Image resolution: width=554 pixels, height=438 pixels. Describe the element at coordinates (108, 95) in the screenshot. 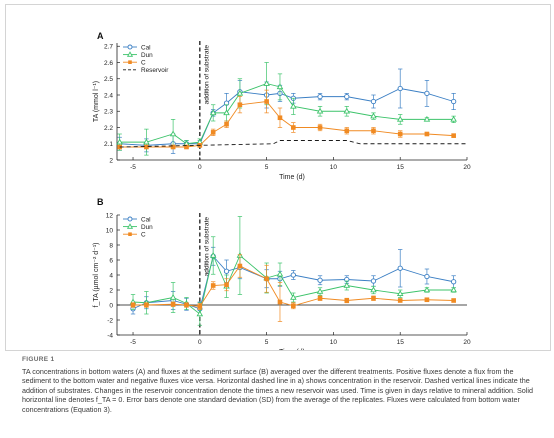

I see `y-tick-label: 2.4` at that location.